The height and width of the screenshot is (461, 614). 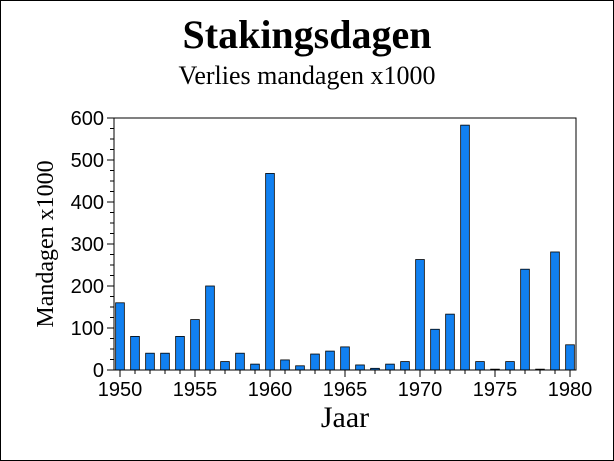 I want to click on bar-1974, so click(x=480, y=366).